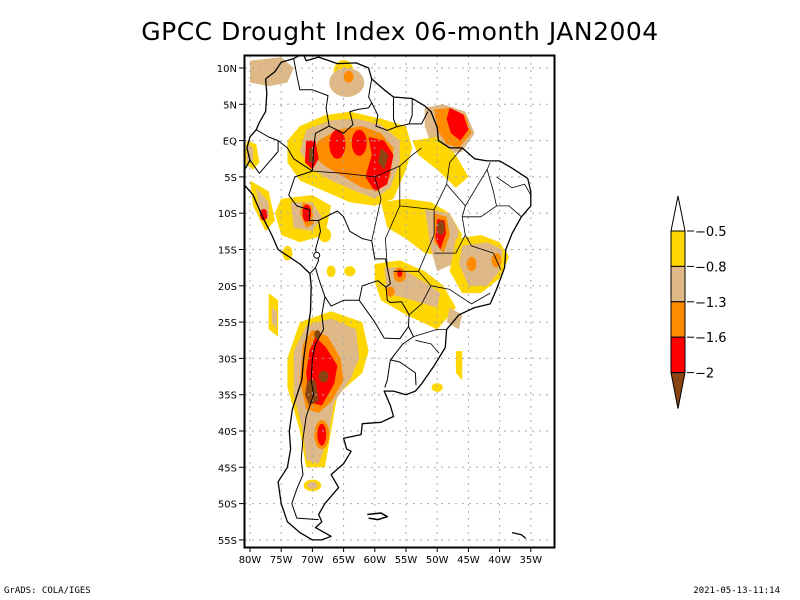 The image size is (800, 600). Describe the element at coordinates (378, 516) in the screenshot. I see `falklands-outline` at that location.